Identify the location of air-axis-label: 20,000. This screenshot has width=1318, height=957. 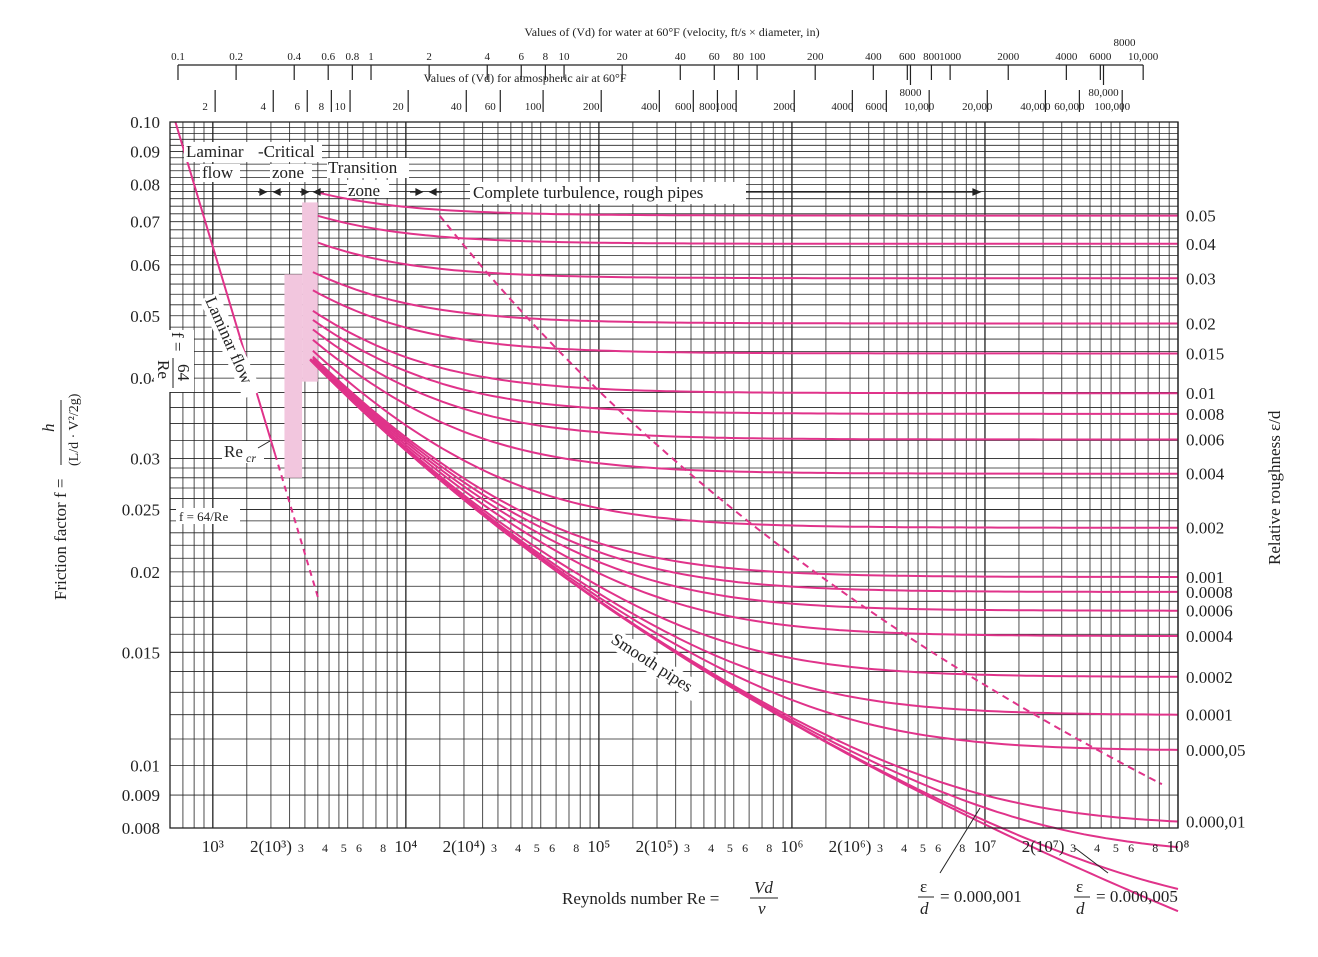
(977, 107).